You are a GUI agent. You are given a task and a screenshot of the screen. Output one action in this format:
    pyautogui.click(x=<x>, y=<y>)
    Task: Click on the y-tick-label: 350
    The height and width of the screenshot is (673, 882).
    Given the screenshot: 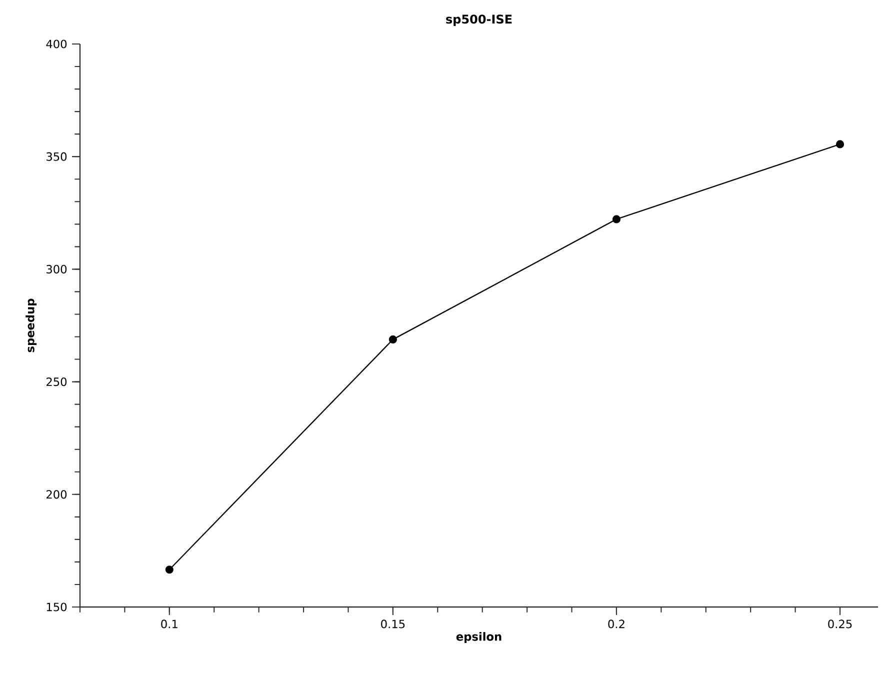 What is the action you would take?
    pyautogui.click(x=56, y=156)
    